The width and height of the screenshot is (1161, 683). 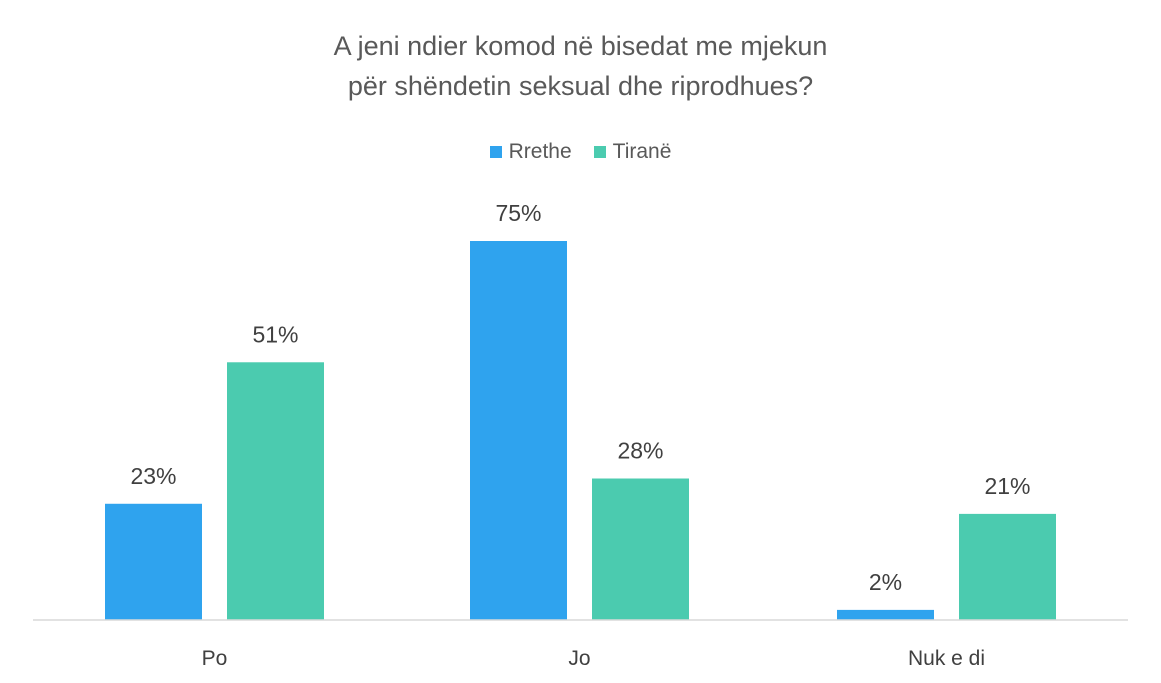 I want to click on legend-swatch-rrethe, so click(x=495, y=152).